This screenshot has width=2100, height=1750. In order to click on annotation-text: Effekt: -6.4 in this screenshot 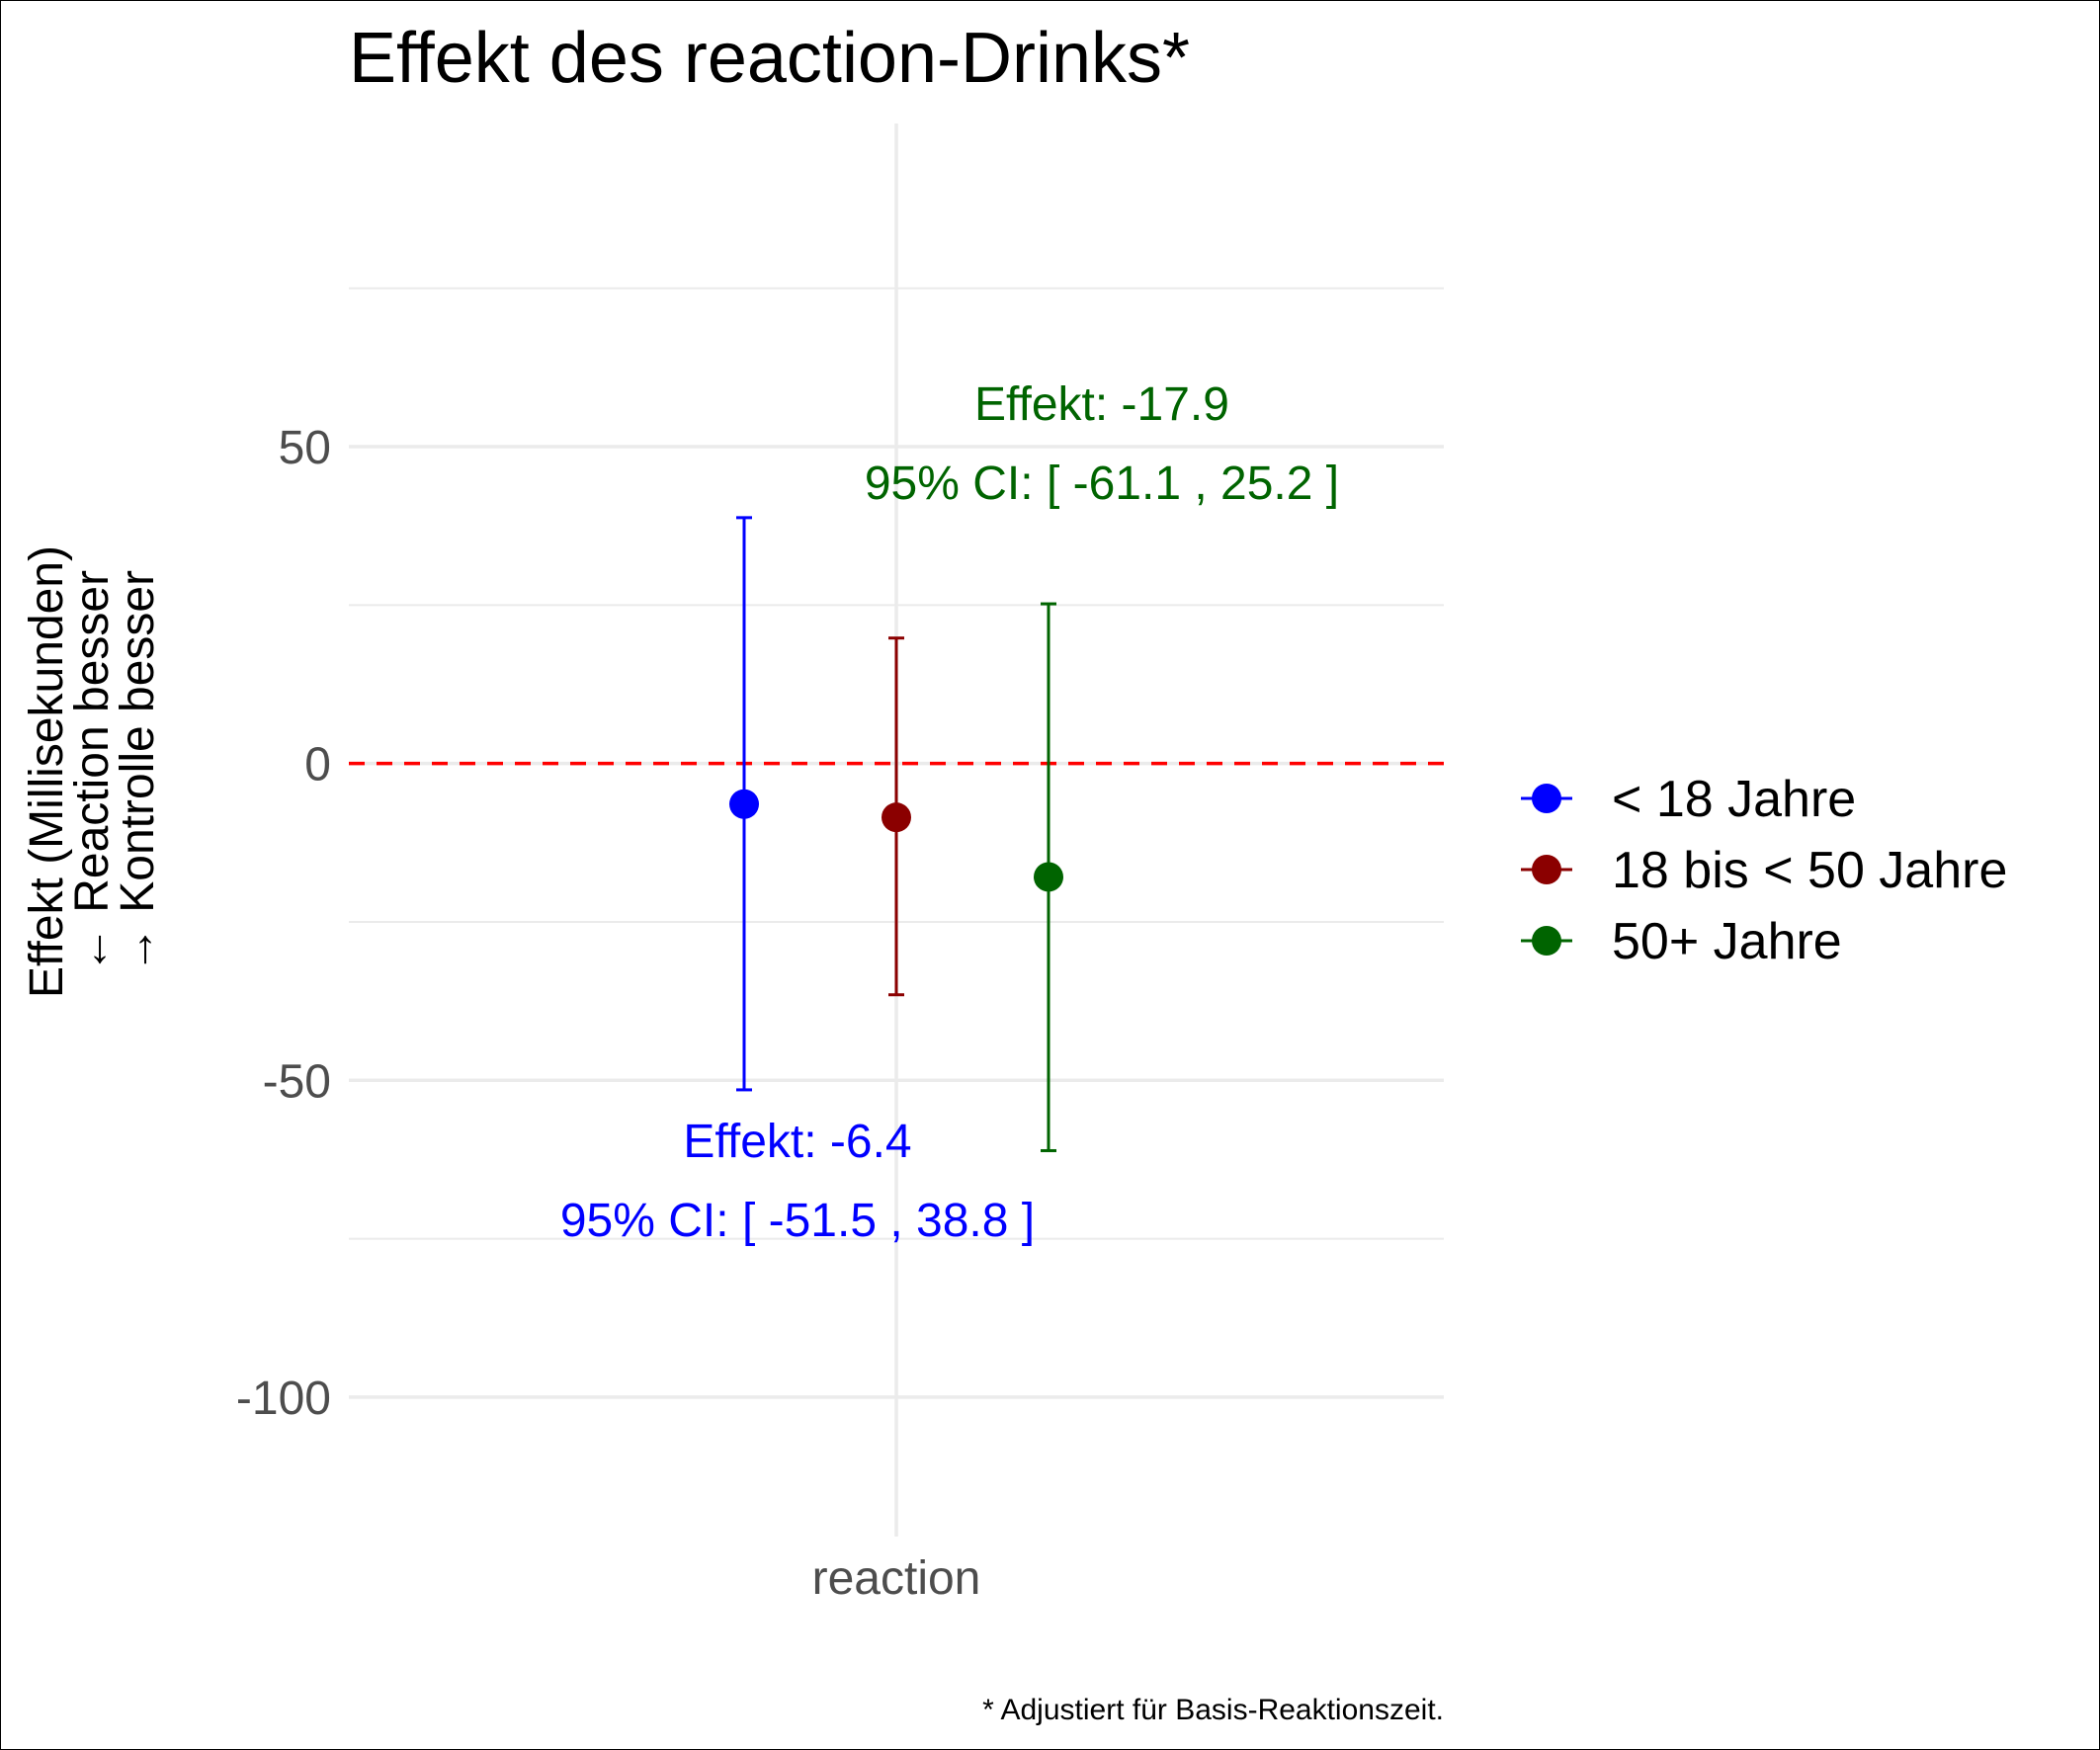, I will do `click(797, 1142)`.